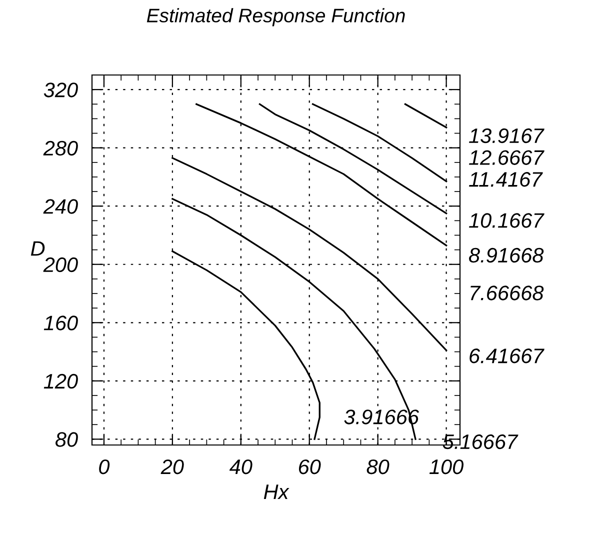 Image resolution: width=591 pixels, height=539 pixels. What do you see at coordinates (104, 466) in the screenshot?
I see `x-tick-label: 0` at bounding box center [104, 466].